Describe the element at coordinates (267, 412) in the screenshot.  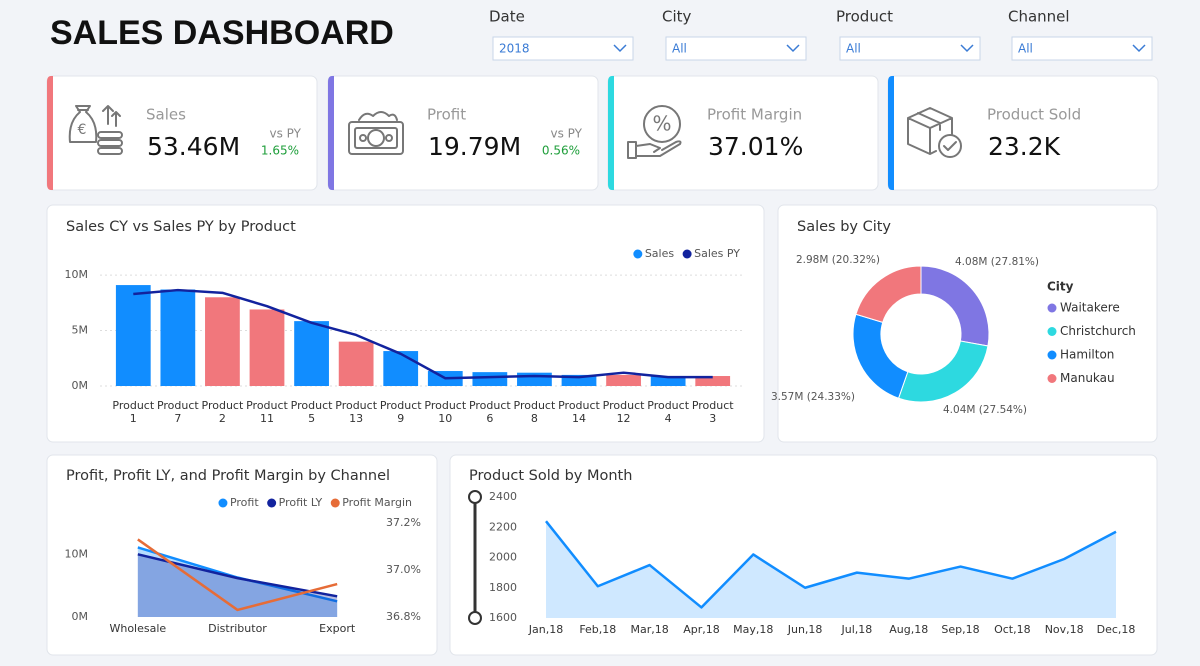
I see `x-tick-label: Product 11` at that location.